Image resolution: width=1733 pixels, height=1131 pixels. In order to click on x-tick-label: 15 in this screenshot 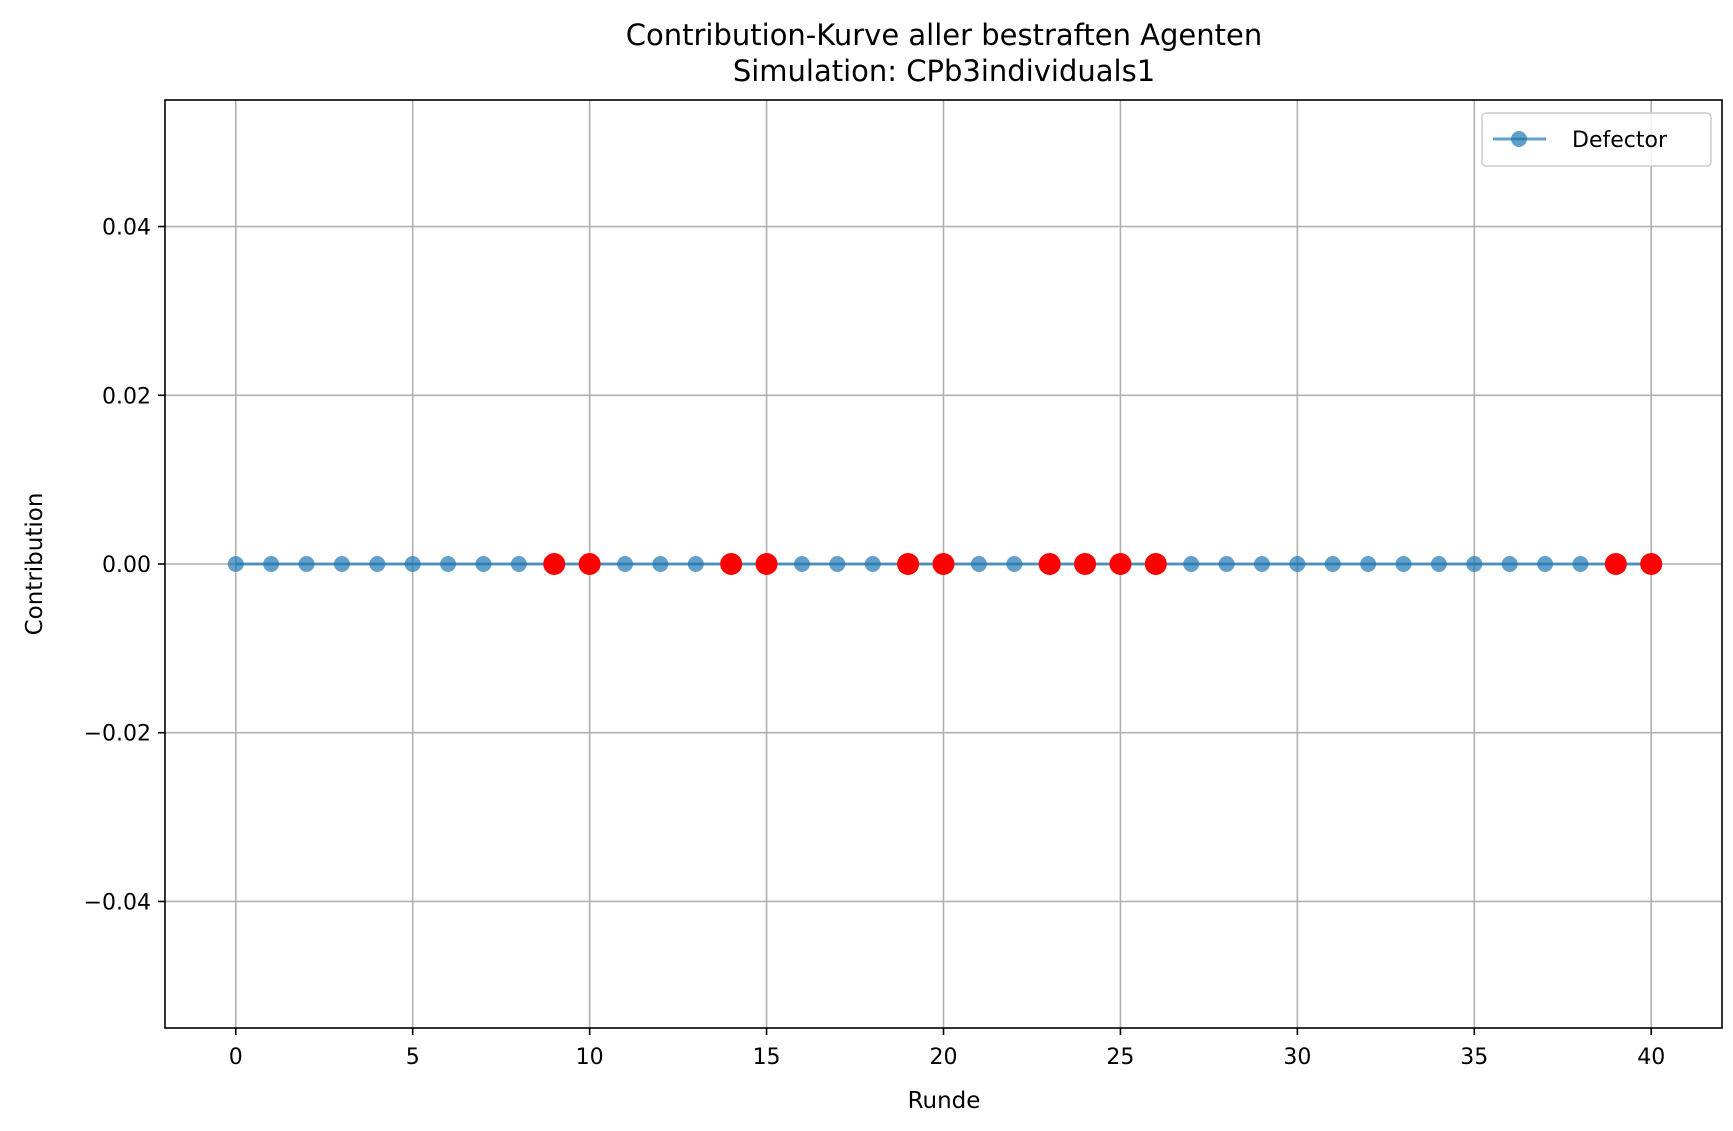, I will do `click(767, 1057)`.